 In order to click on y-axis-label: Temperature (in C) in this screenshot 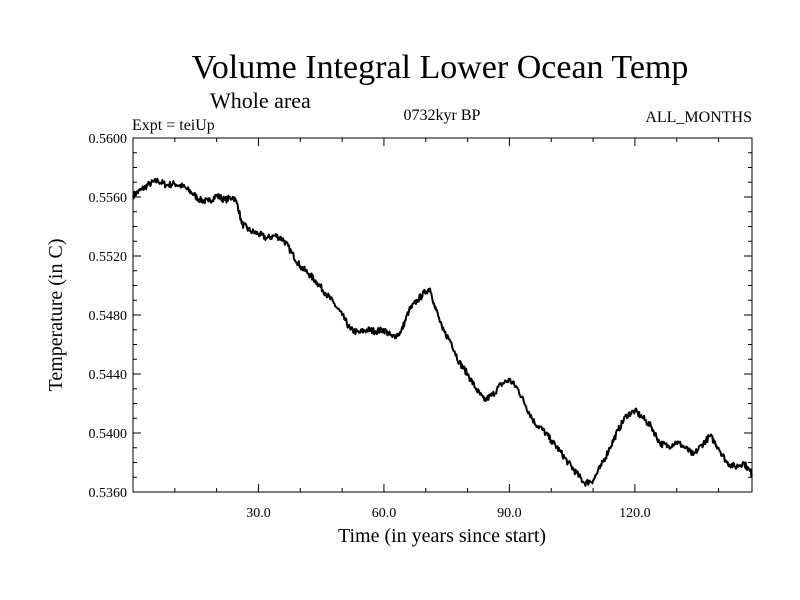, I will do `click(56, 315)`.